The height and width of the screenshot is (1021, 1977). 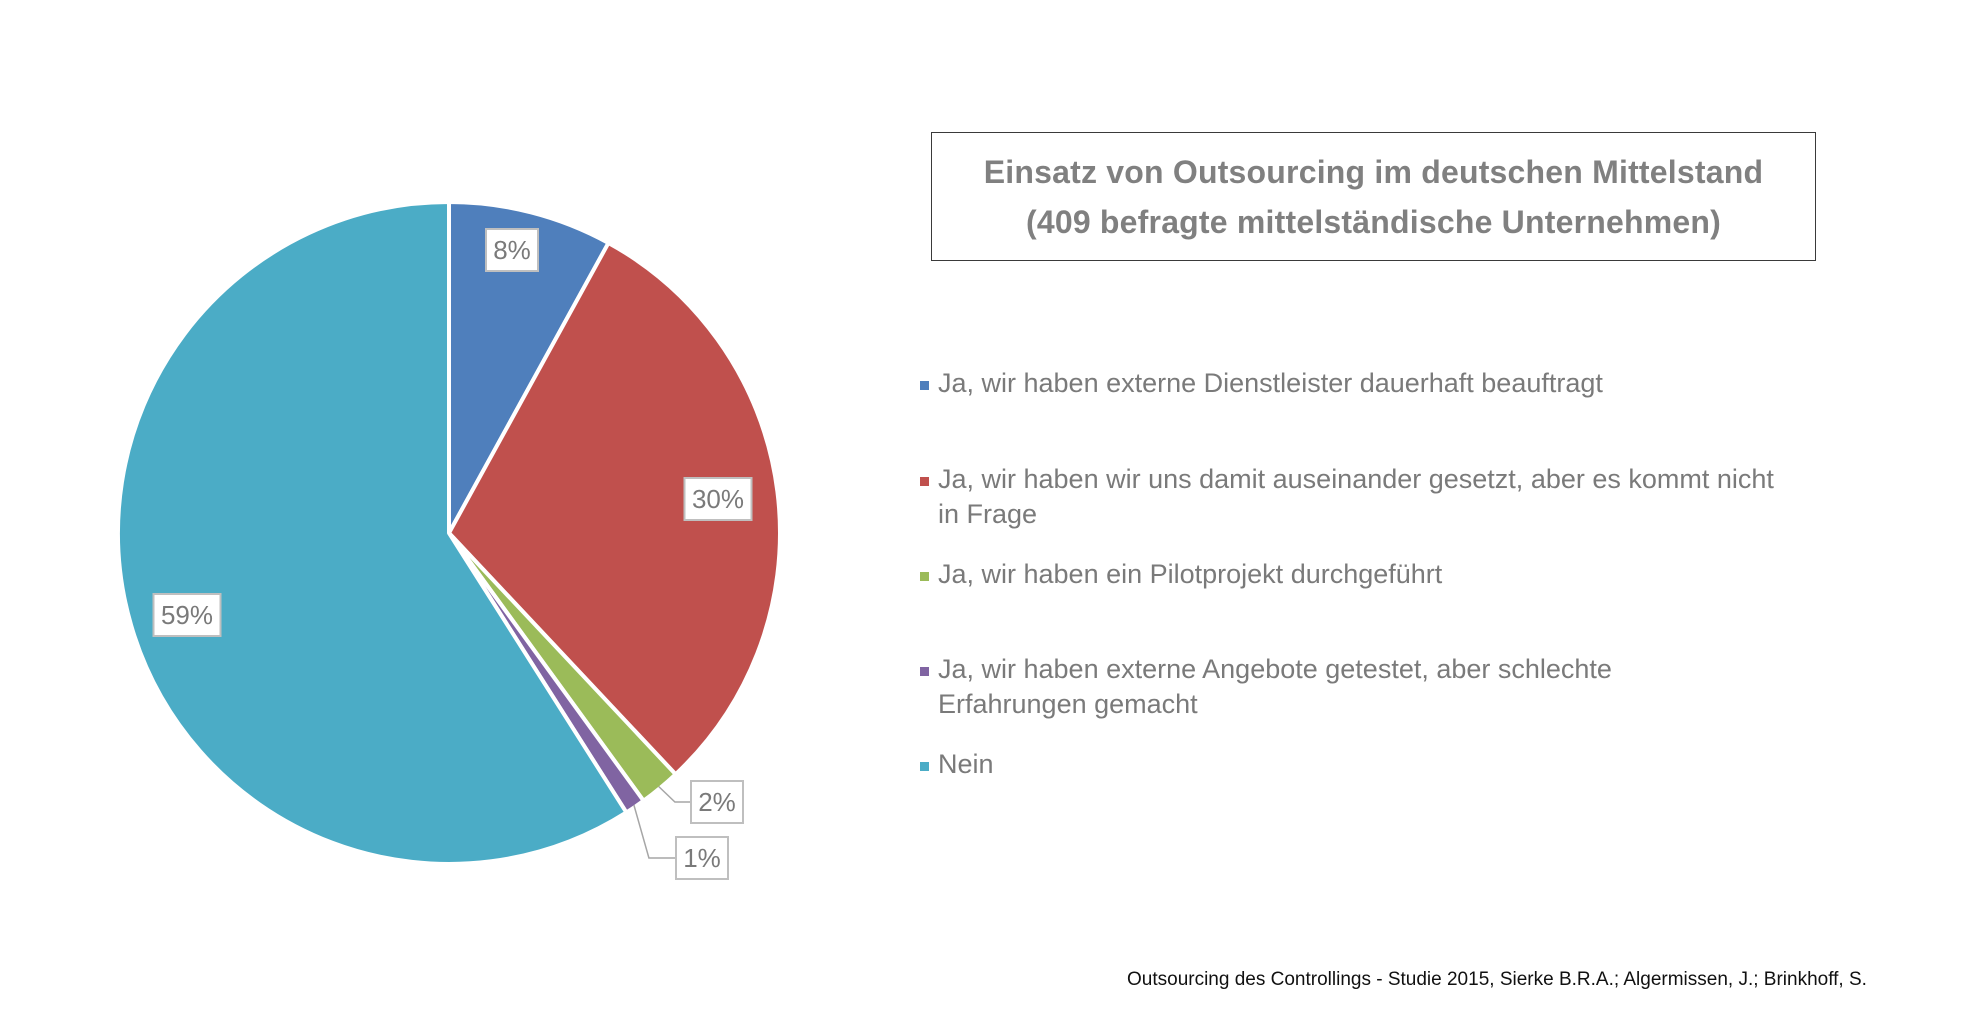 What do you see at coordinates (966, 764) in the screenshot?
I see `legend-label: Nein` at bounding box center [966, 764].